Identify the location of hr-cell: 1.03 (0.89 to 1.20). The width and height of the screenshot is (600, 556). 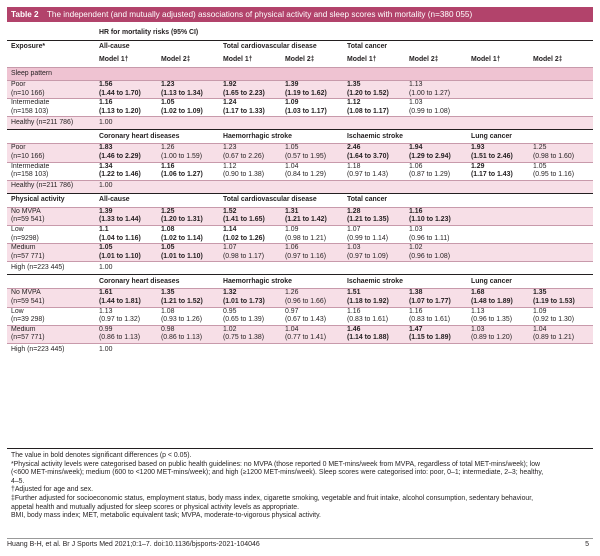
(498, 334).